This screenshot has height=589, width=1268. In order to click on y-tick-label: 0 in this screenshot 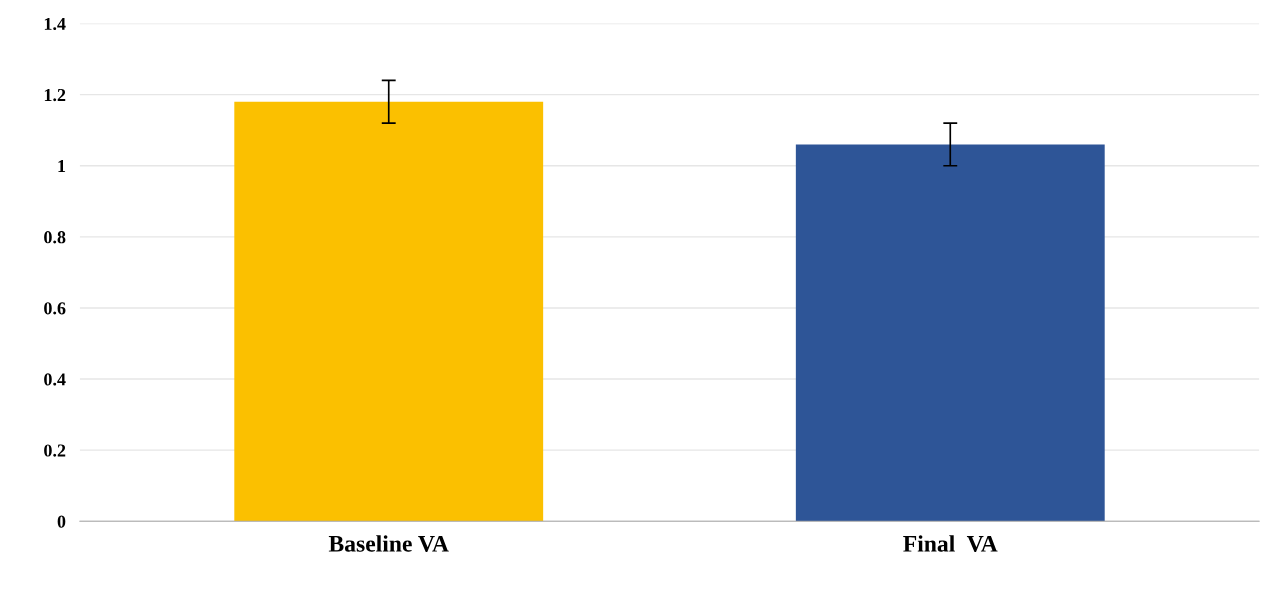, I will do `click(61, 521)`.